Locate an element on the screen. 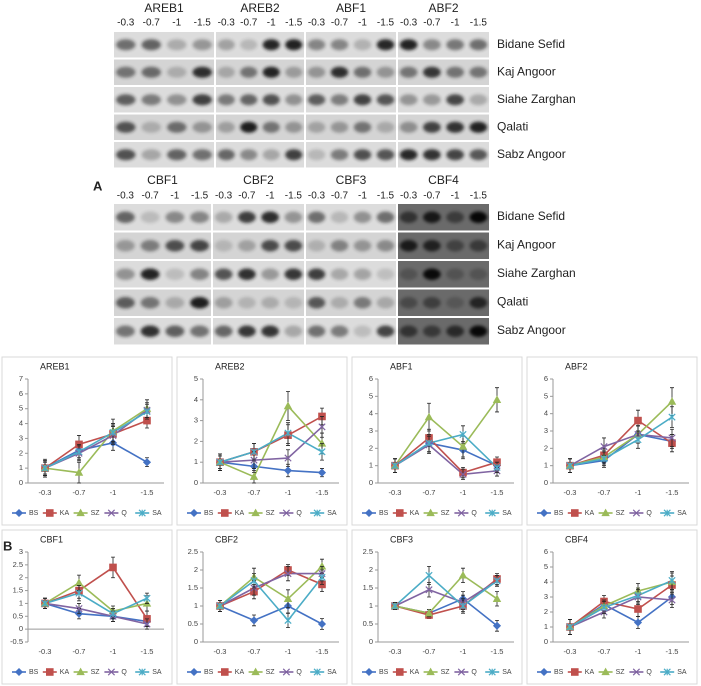 This screenshot has height=686, width=701. gene-label: CBF4 is located at coordinates (443, 180).